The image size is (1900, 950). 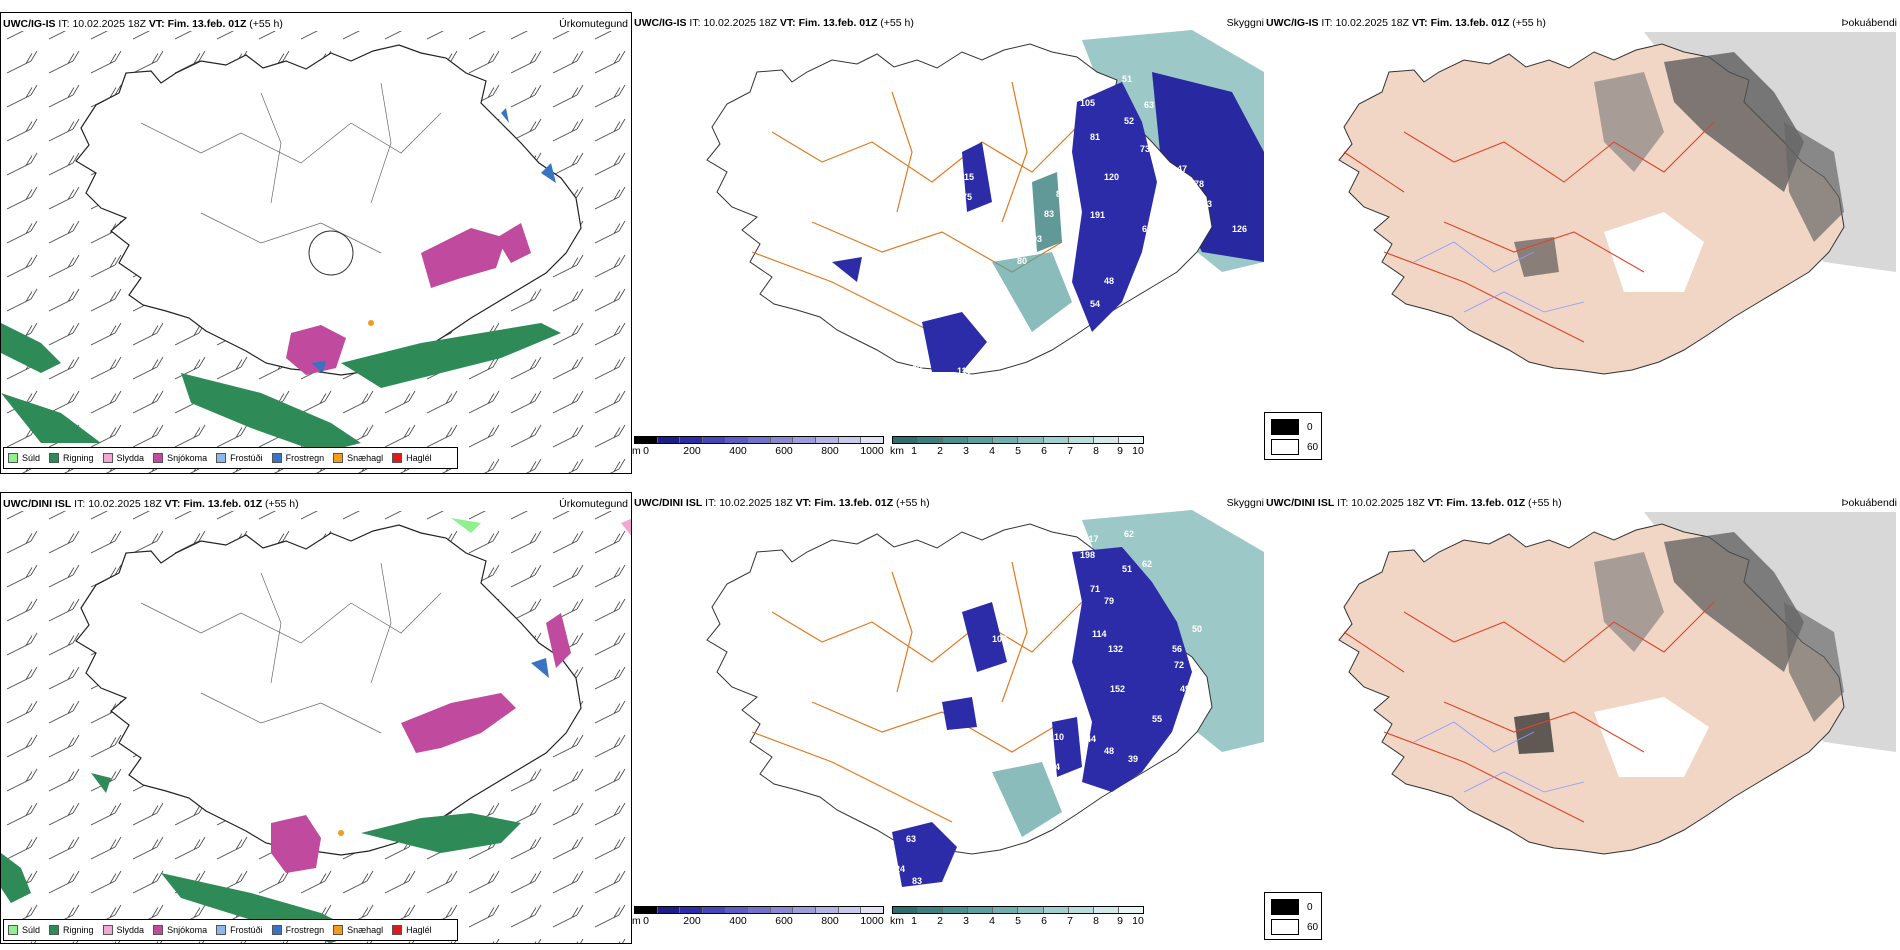 I want to click on tick-label: 800, so click(x=830, y=451).